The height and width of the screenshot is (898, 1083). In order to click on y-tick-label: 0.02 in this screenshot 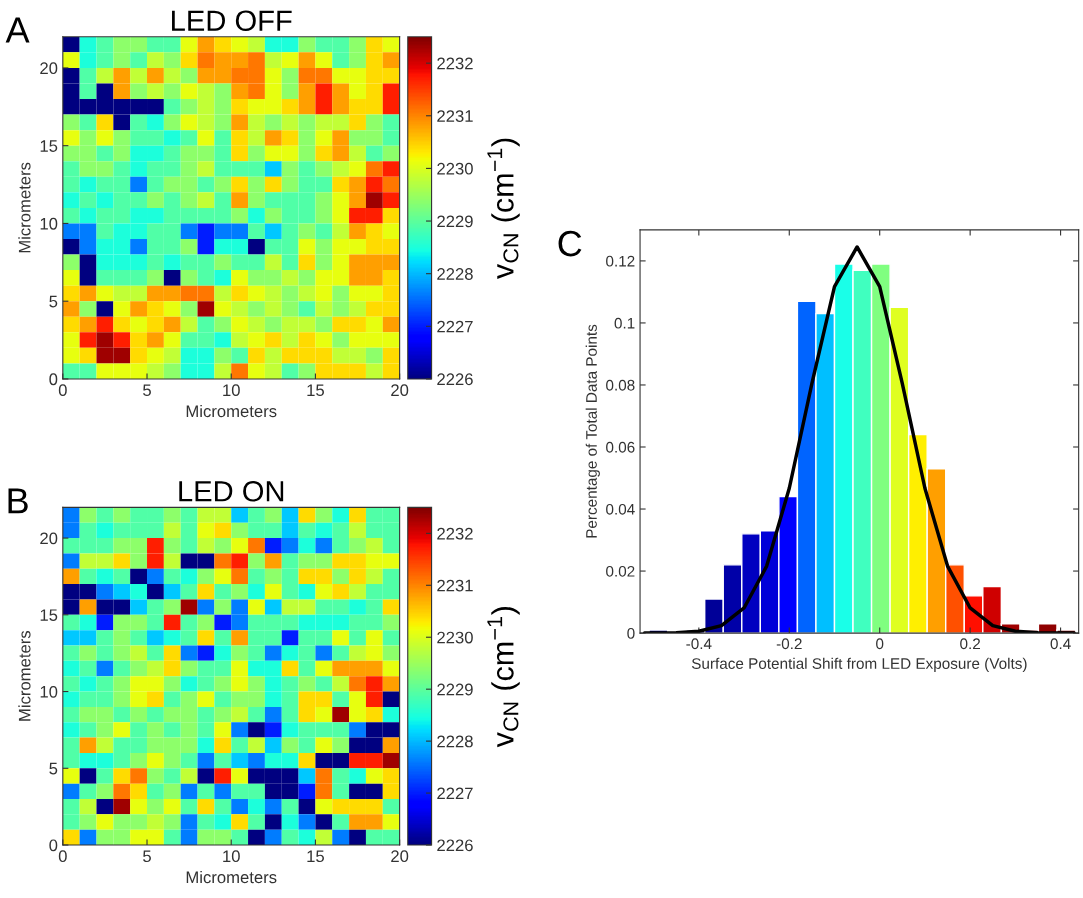, I will do `click(620, 571)`.